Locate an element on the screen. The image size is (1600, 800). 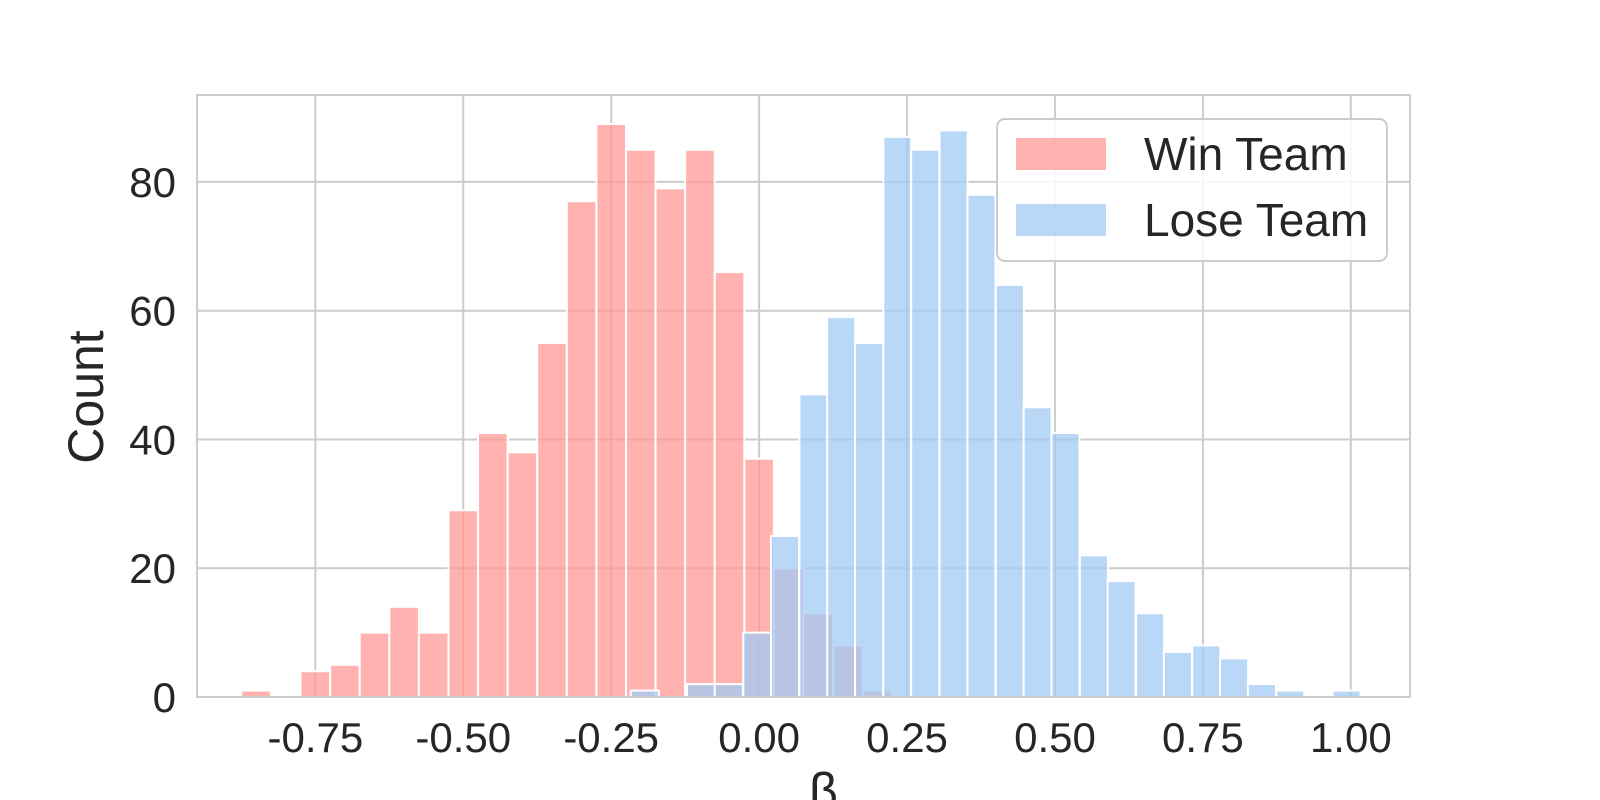
x-tick-label: 0.50 is located at coordinates (1055, 737).